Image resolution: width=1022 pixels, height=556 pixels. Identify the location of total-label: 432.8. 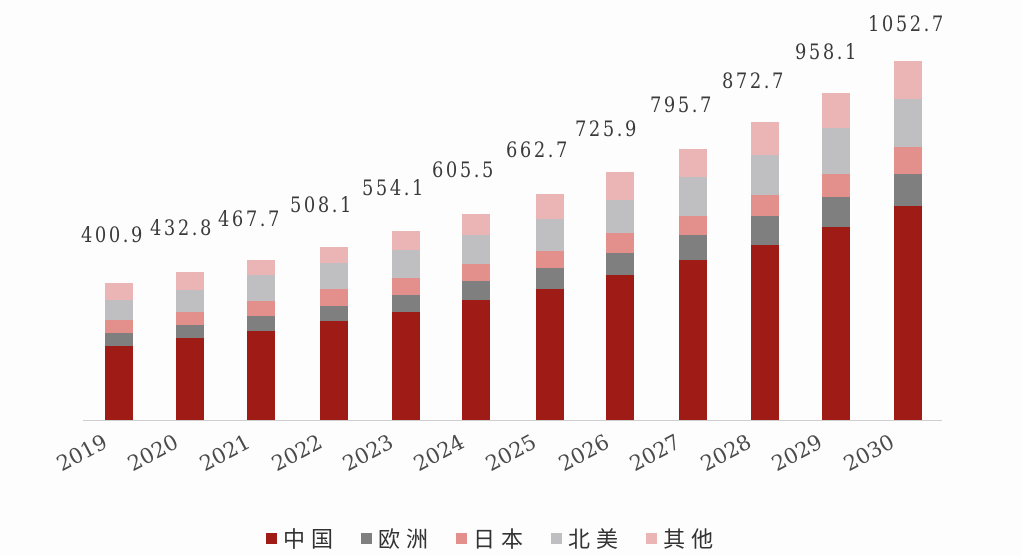
(182, 228).